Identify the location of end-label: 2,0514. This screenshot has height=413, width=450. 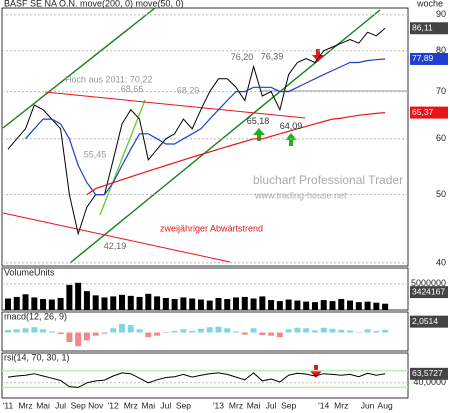
(425, 321).